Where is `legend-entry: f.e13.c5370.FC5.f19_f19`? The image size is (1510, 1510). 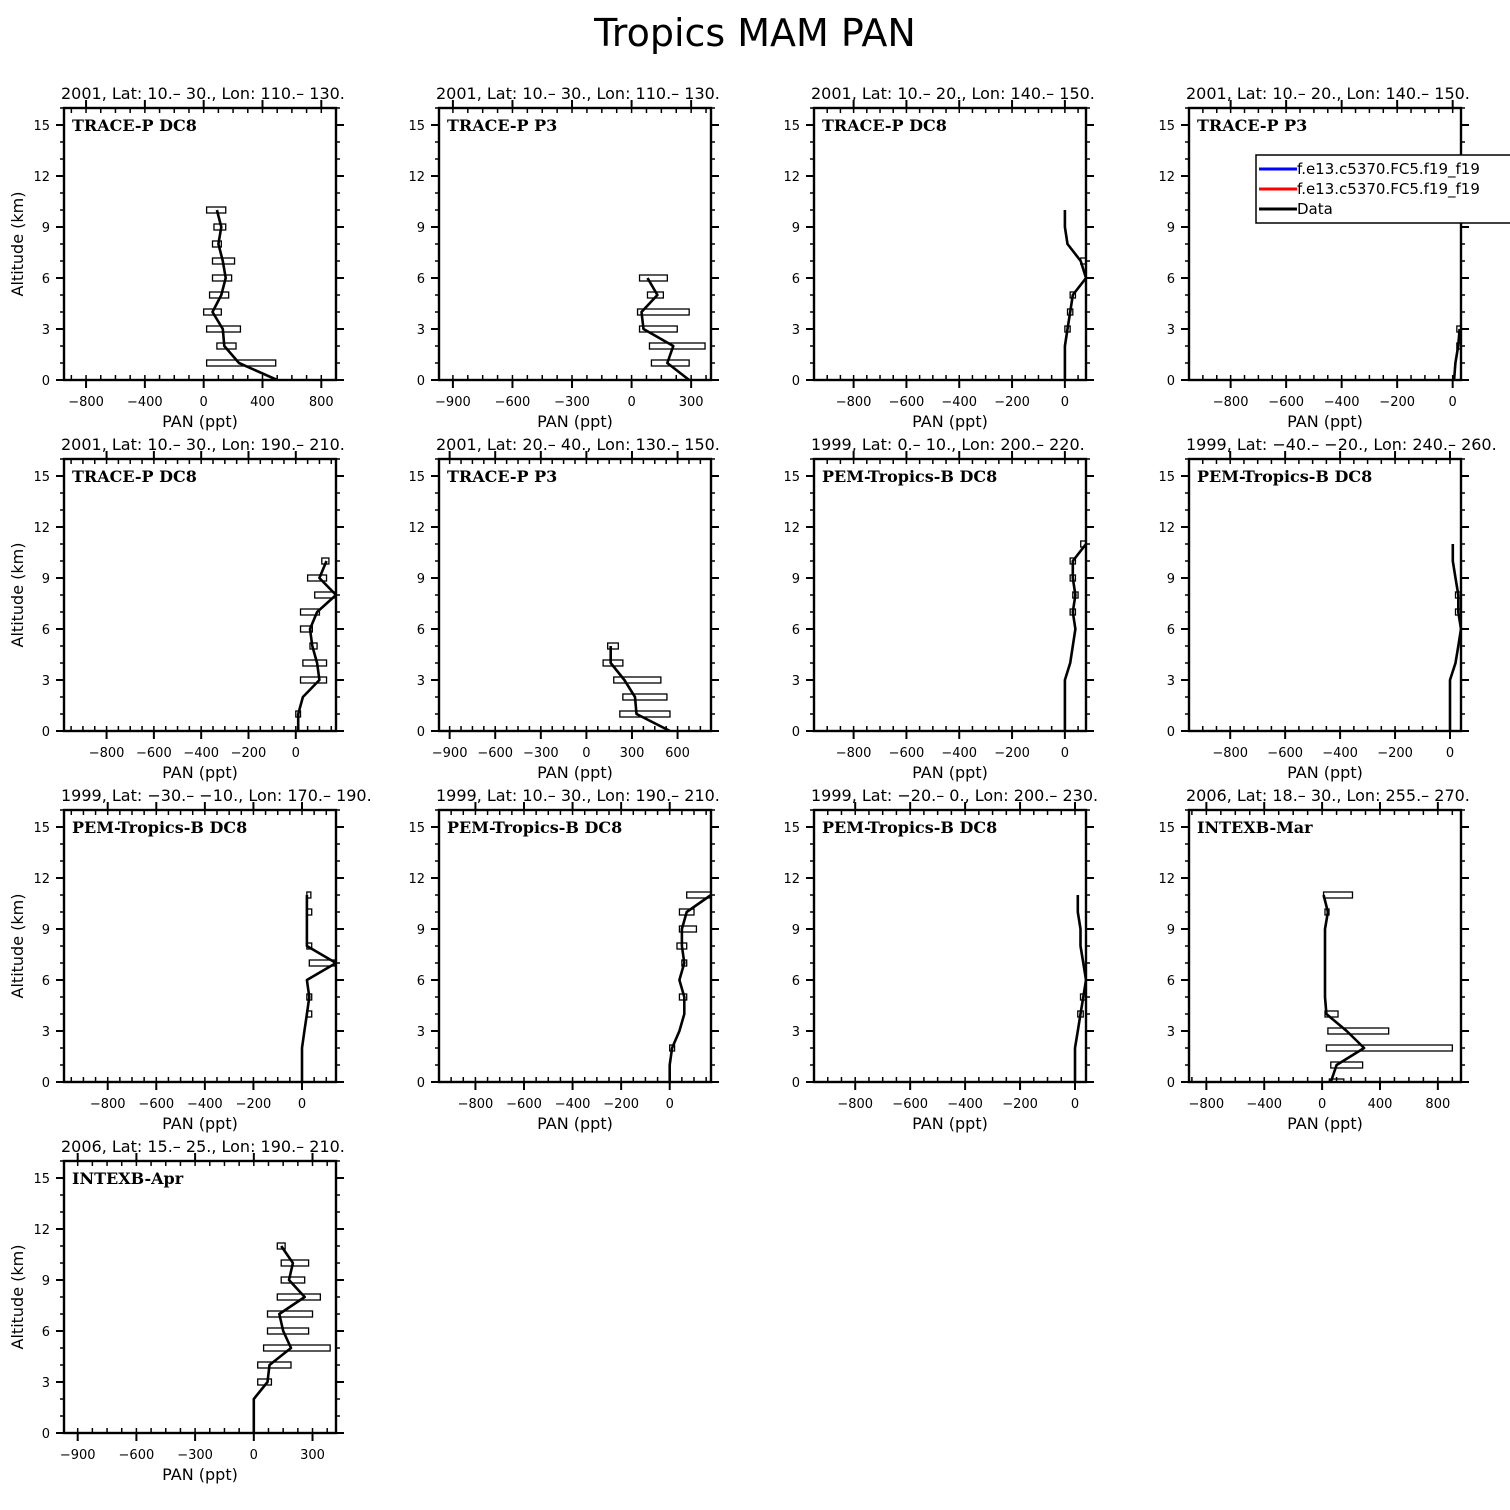 legend-entry: f.e13.c5370.FC5.f19_f19 is located at coordinates (1388, 169).